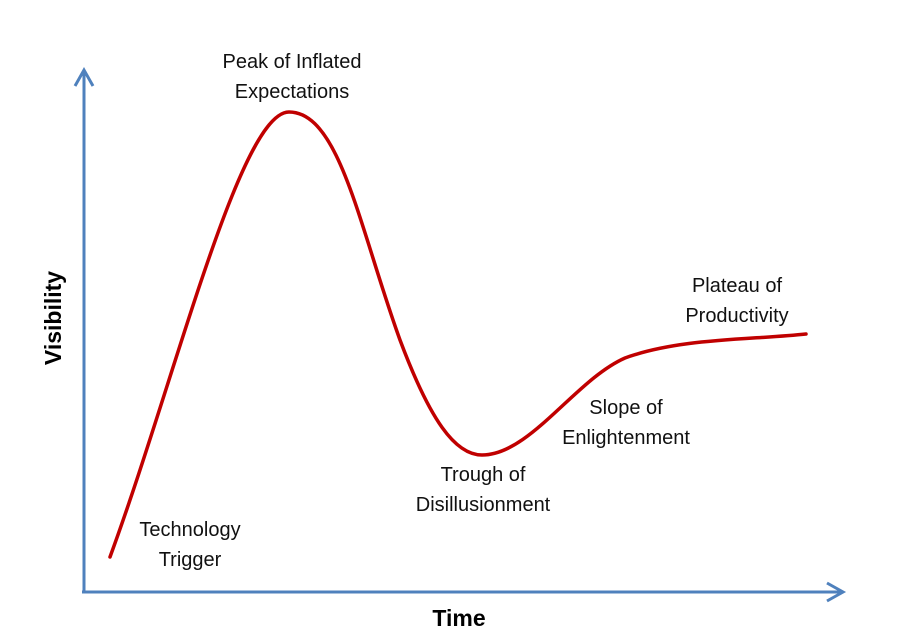  Describe the element at coordinates (458, 618) in the screenshot. I see `x-axis-title: Time` at that location.